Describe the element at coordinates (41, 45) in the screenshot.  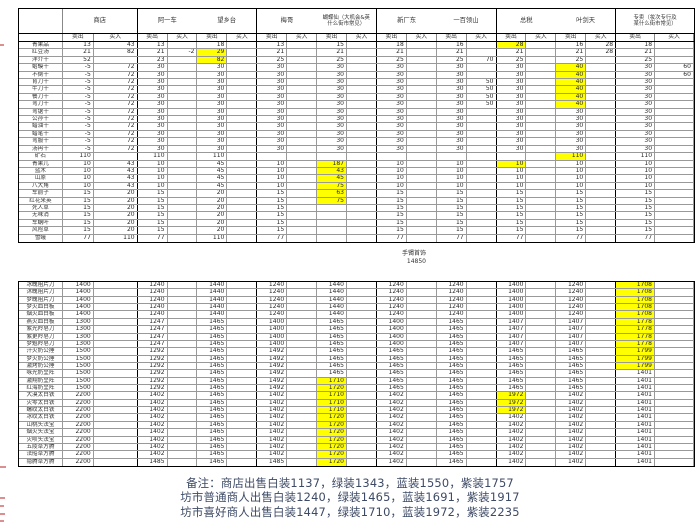
I see `row-label-cell: 青果品` at that location.